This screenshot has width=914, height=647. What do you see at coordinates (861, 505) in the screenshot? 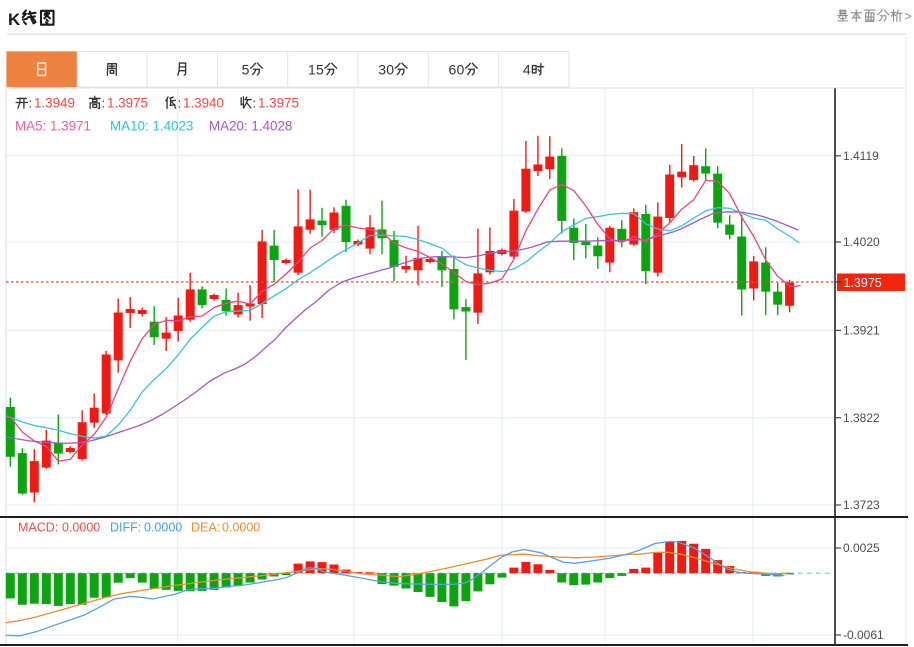
I see `svg-text: 1.3723` at bounding box center [861, 505].